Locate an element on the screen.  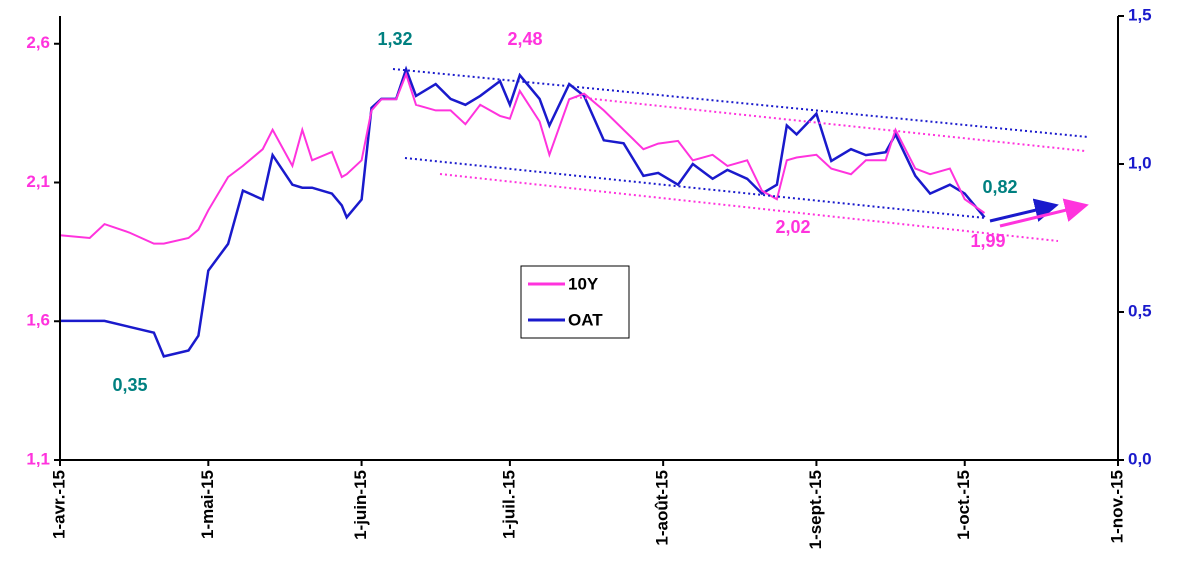
x-tick-label: 1-avr.-15 is located at coordinates (58, 504).